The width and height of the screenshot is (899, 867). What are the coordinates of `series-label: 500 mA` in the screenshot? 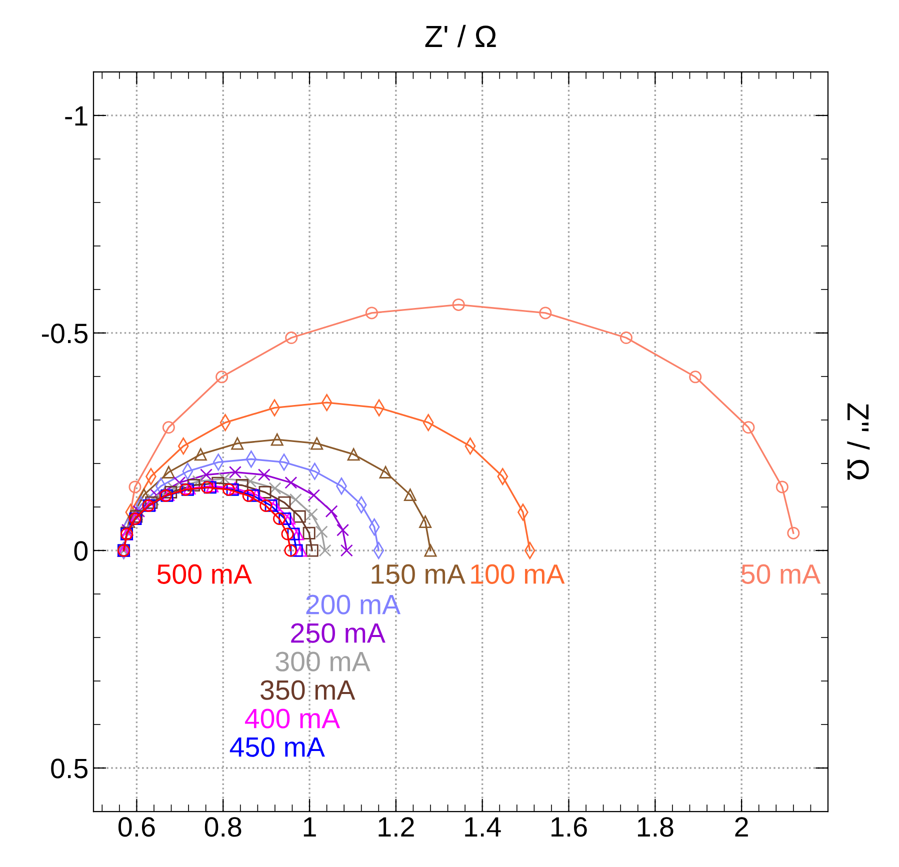 It's located at (204, 574).